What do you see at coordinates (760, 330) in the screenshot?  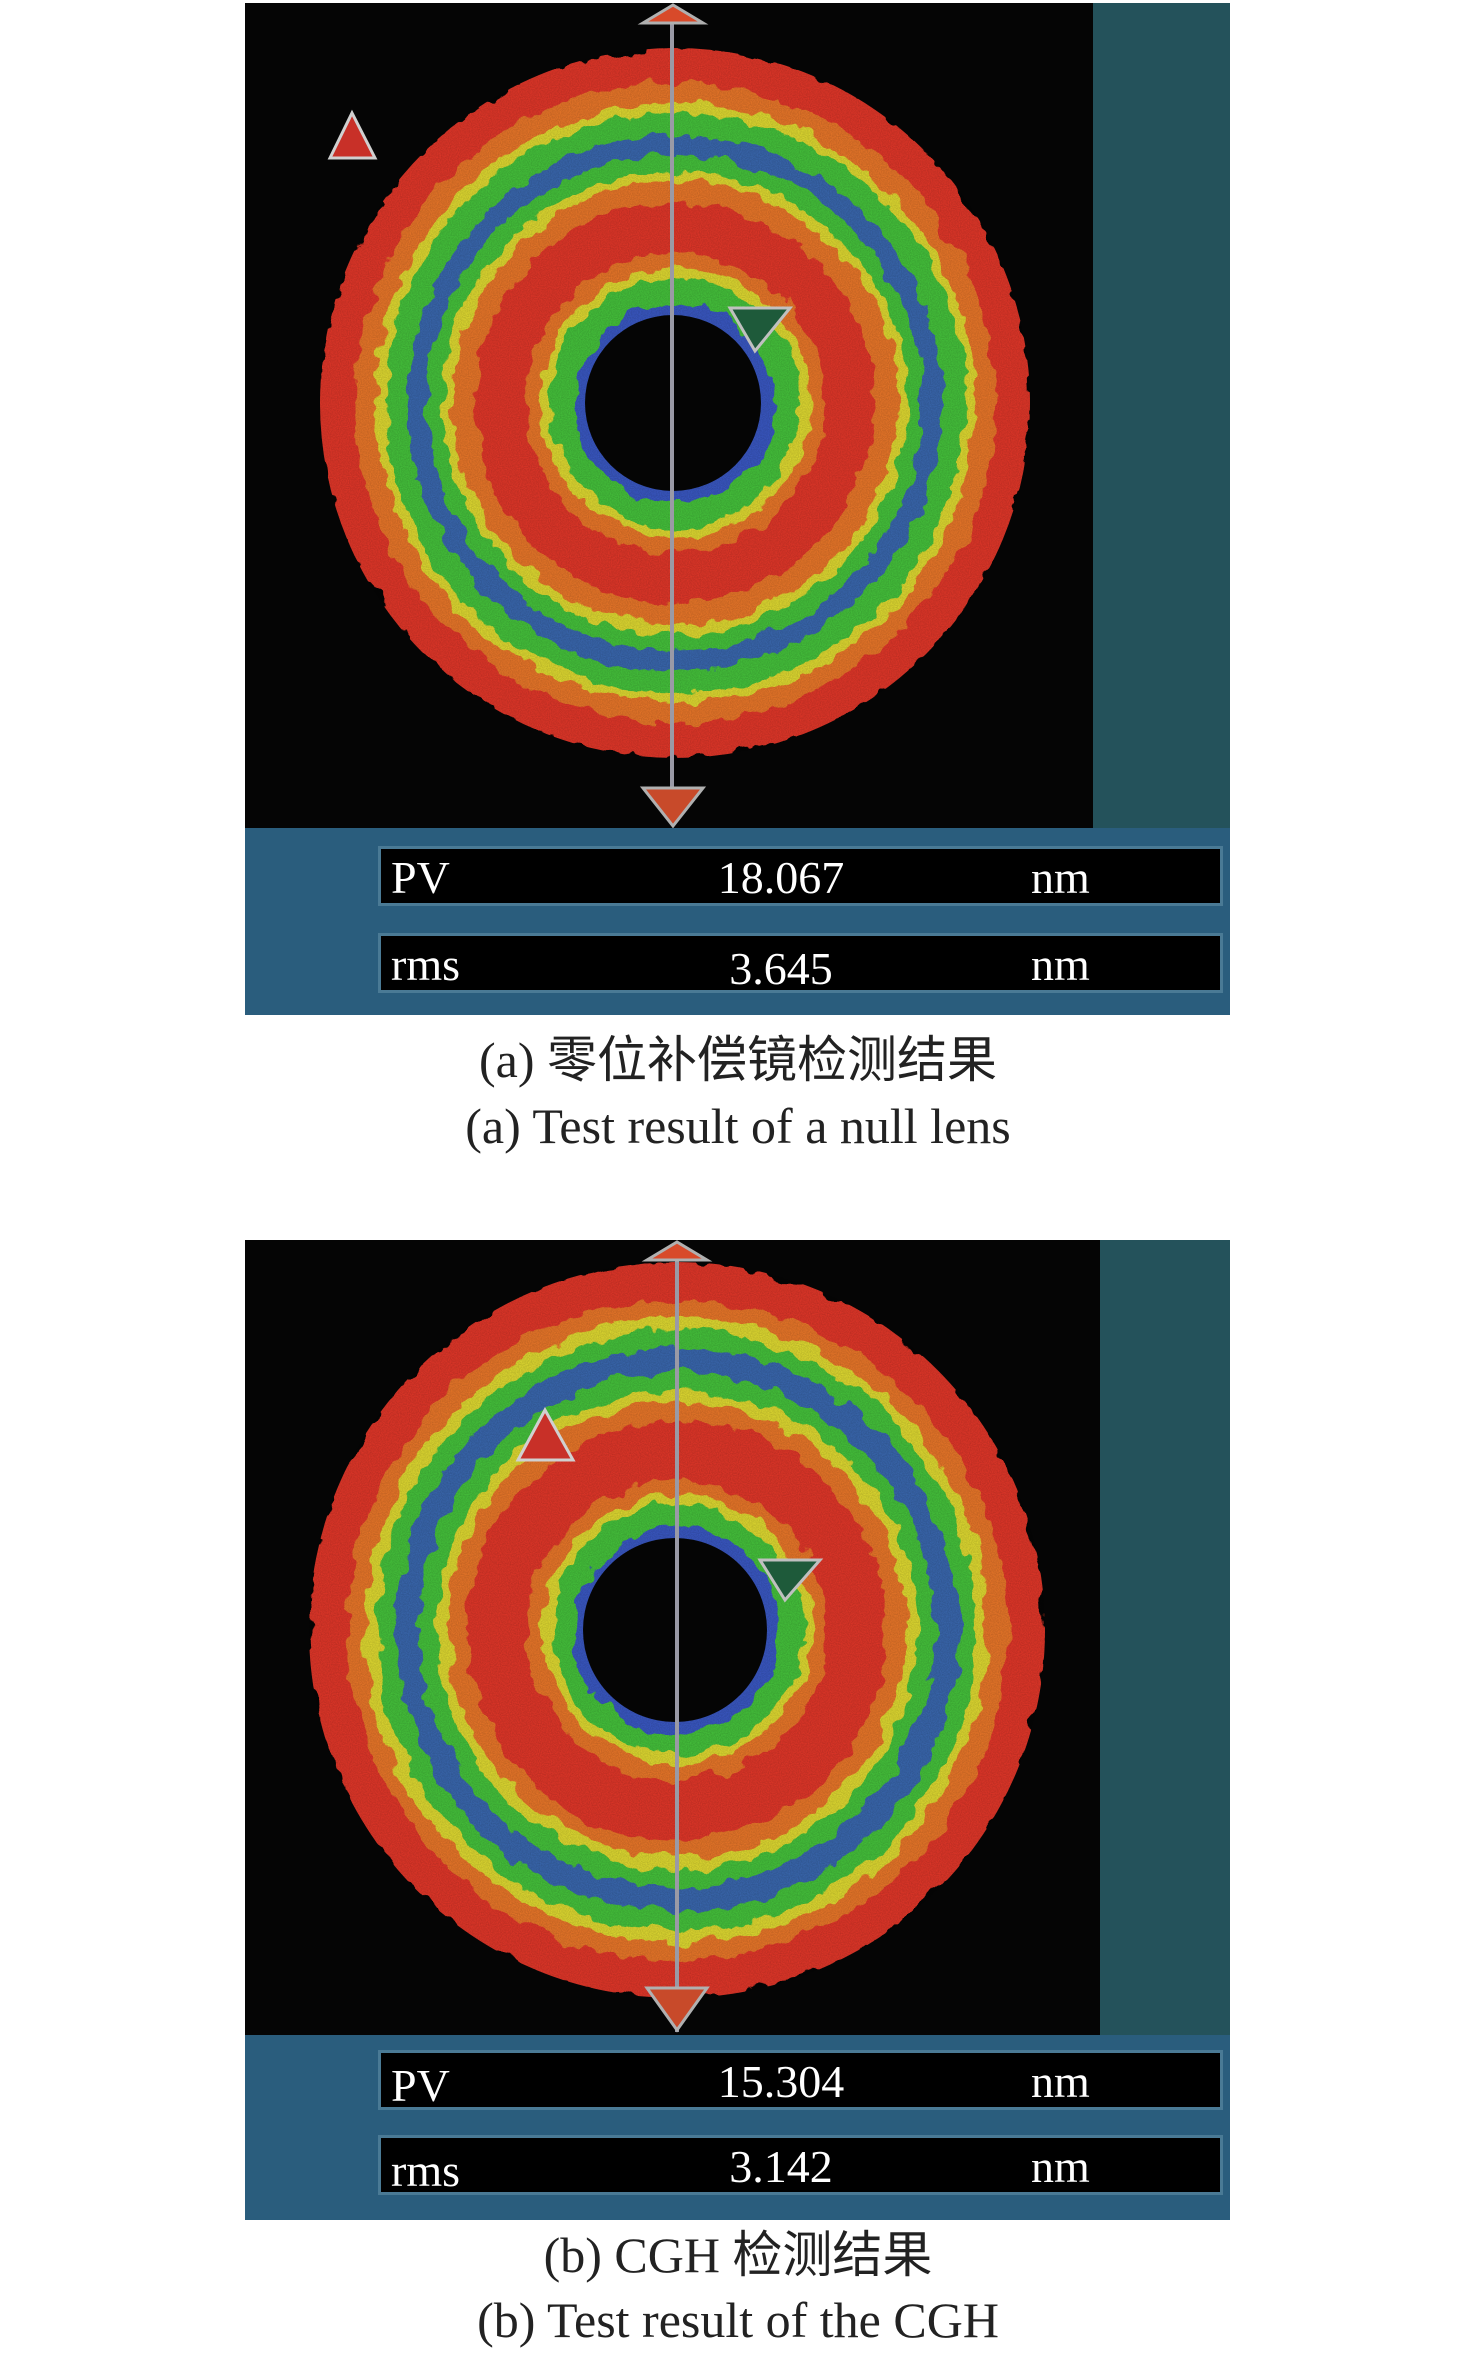 I see `min-marker-a` at bounding box center [760, 330].